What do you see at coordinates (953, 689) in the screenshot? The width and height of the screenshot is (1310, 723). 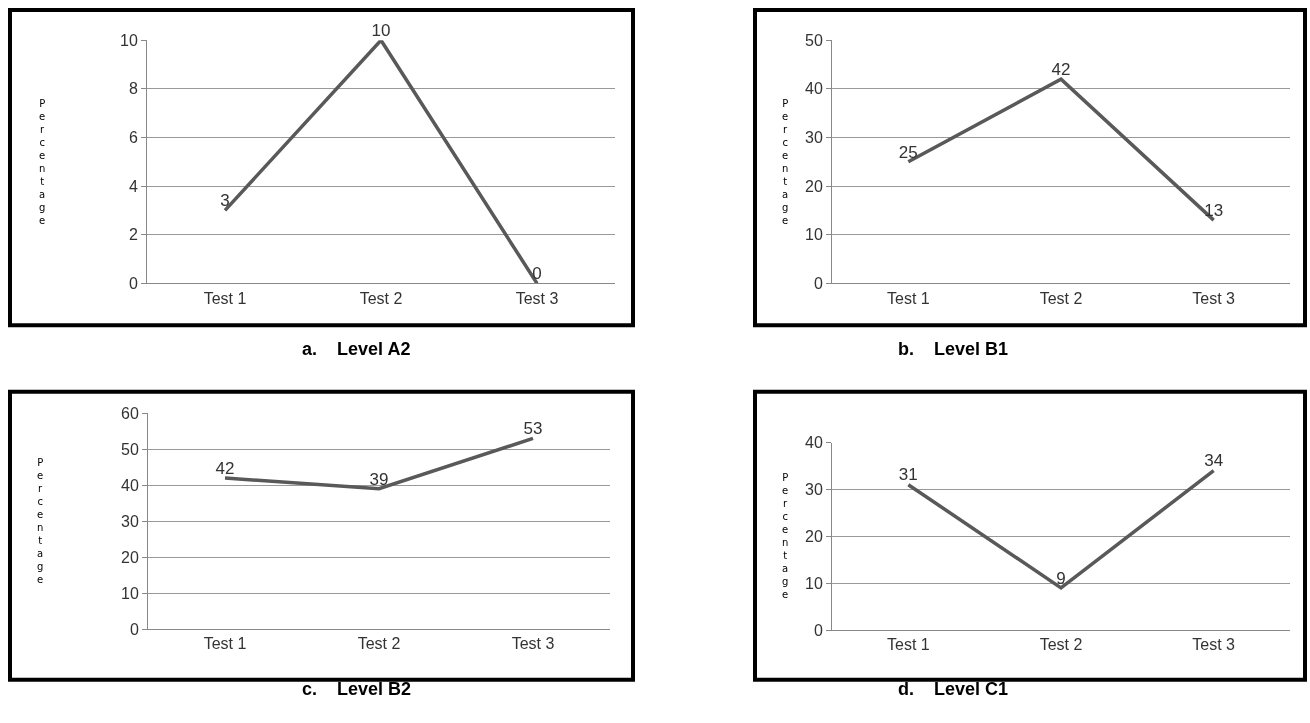 I see `text: d. Level C1` at bounding box center [953, 689].